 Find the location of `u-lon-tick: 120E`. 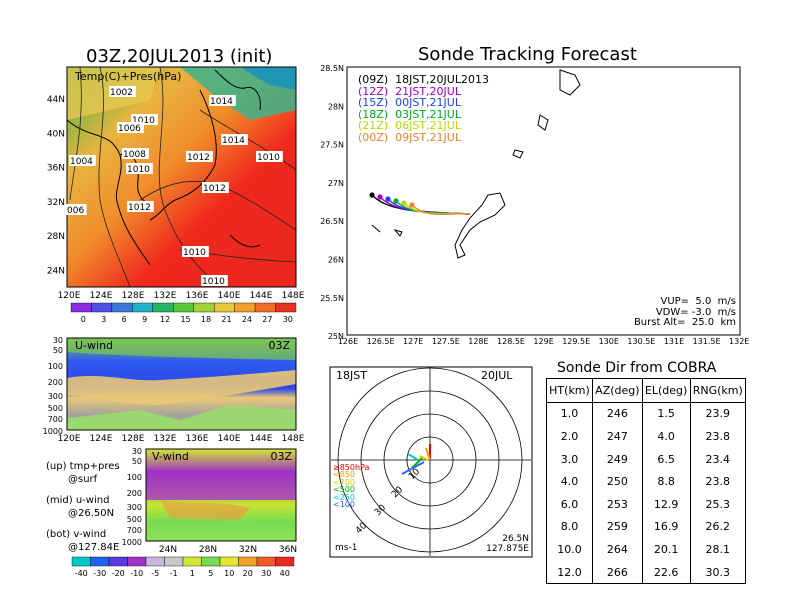

u-lon-tick: 120E is located at coordinates (69, 439).